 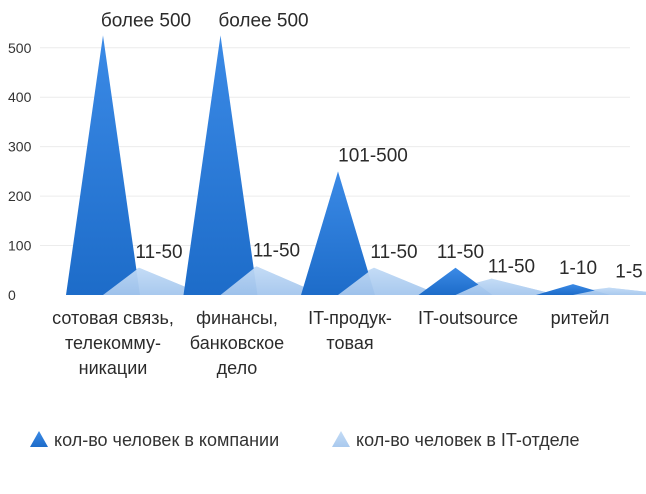 What do you see at coordinates (20, 171) in the screenshot?
I see `y-axis: 0 100 200 300 400 500` at bounding box center [20, 171].